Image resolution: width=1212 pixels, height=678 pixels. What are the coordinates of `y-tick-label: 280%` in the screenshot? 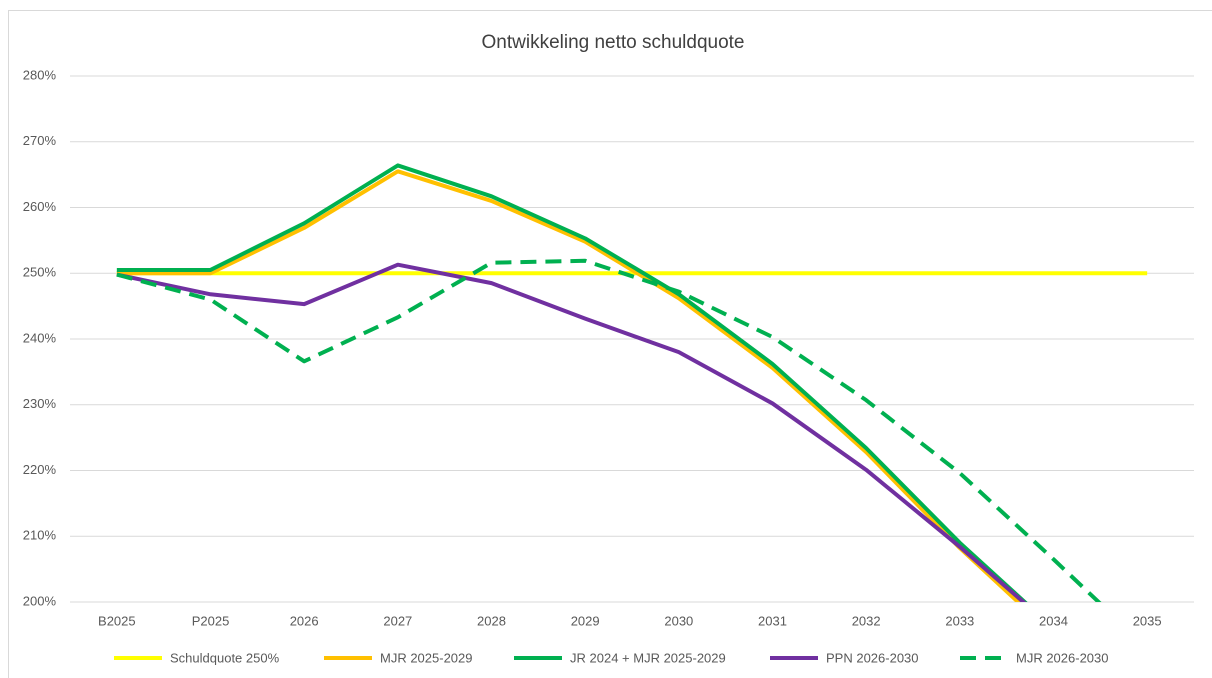 It's located at (40, 74).